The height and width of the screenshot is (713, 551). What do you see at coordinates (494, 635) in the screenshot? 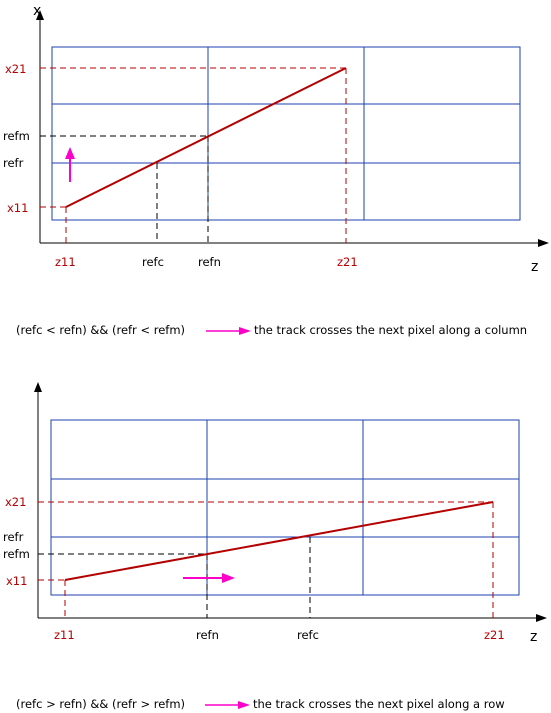
I see `label-z21-2: z21` at bounding box center [494, 635].